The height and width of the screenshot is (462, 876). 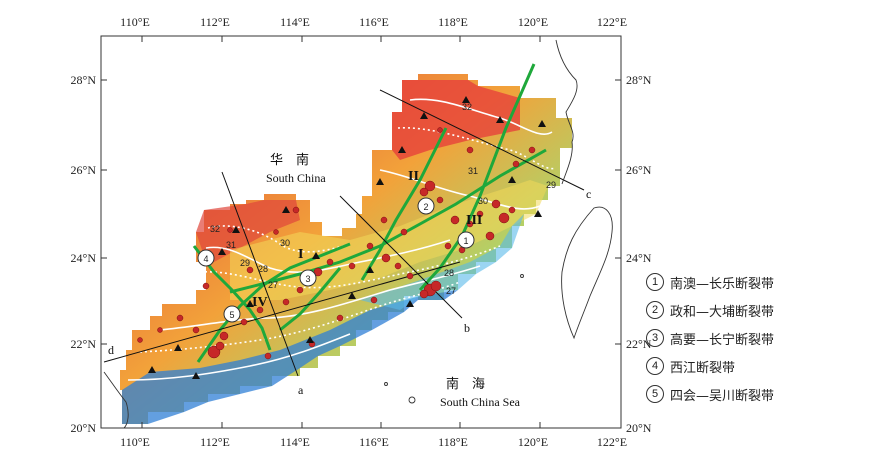 What do you see at coordinates (205, 259) in the screenshot?
I see `fault-number: 4` at bounding box center [205, 259].